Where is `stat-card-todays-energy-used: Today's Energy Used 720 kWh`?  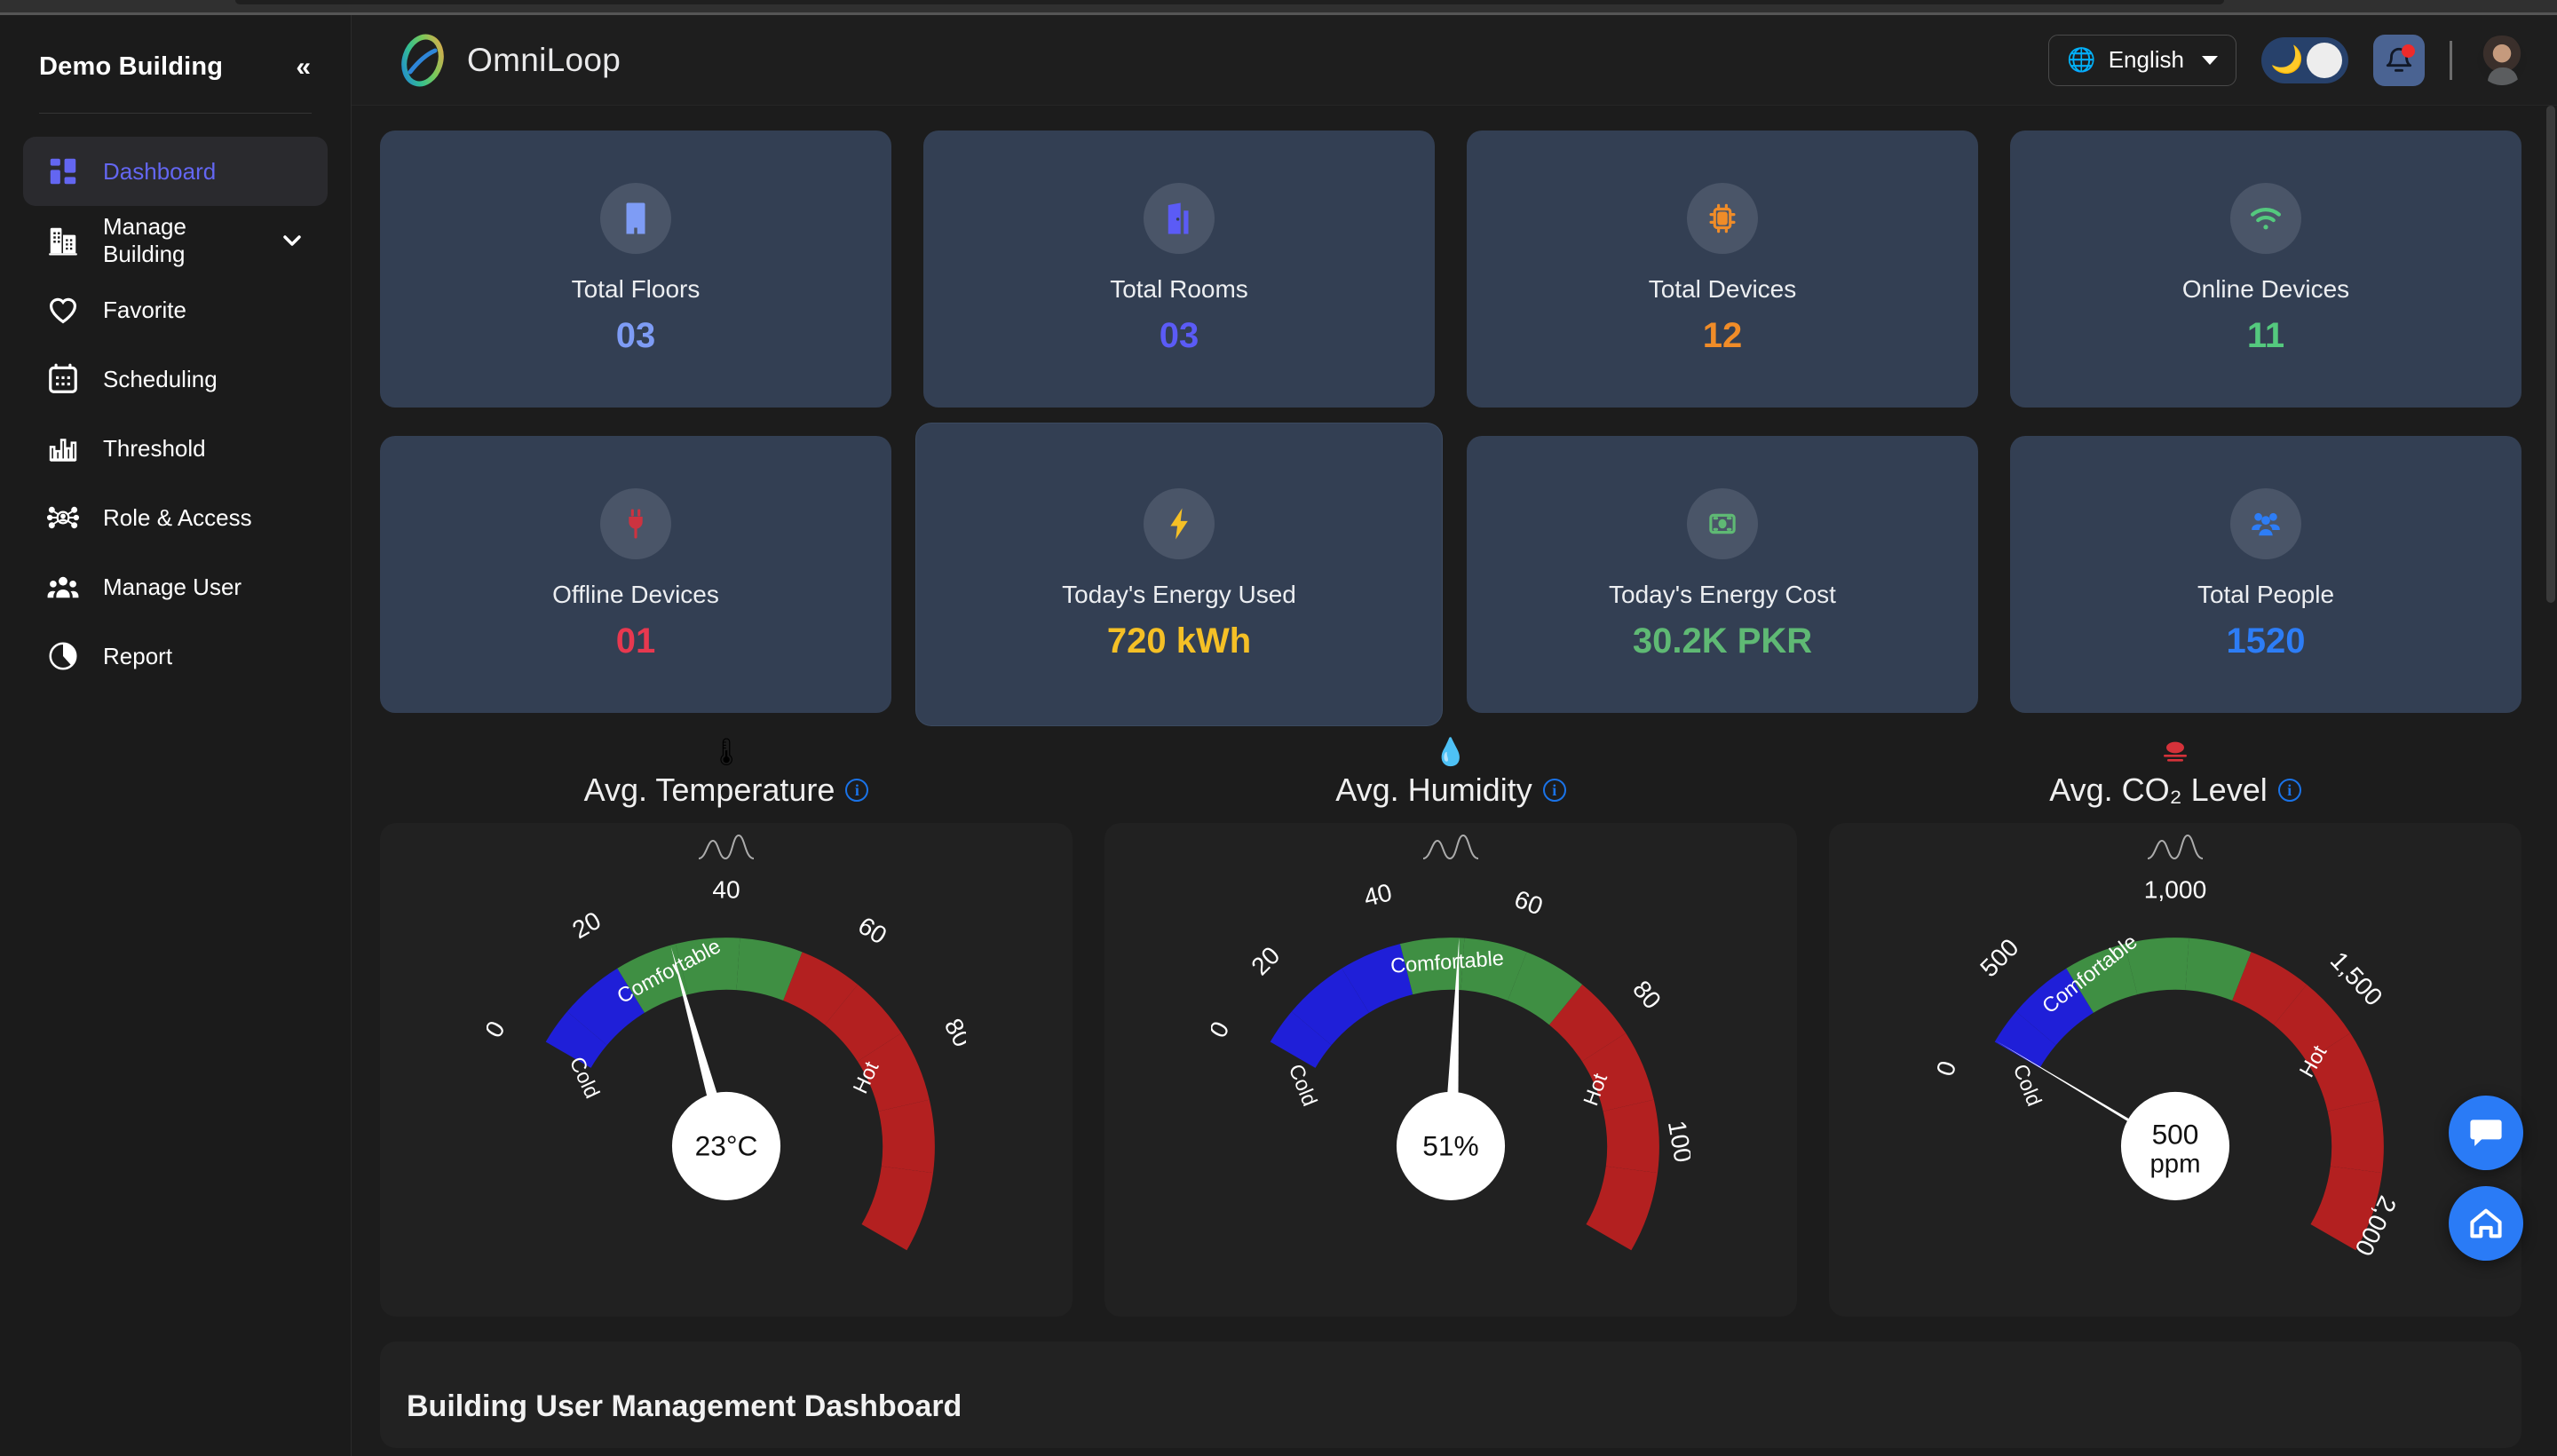
stat-card-todays-energy-used: Today's Energy Used 720 kWh is located at coordinates (1179, 574).